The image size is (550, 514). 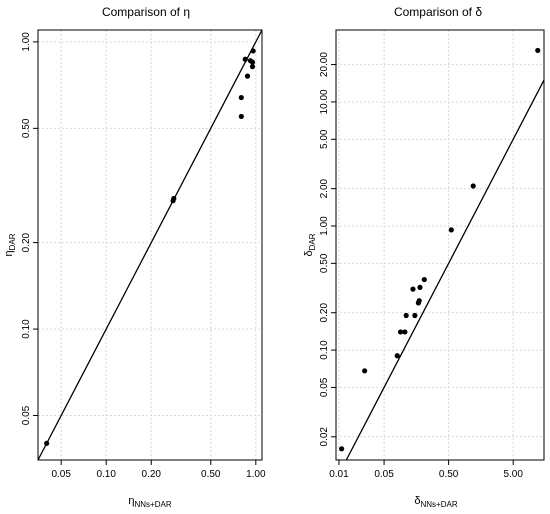 What do you see at coordinates (10, 244) in the screenshot?
I see `chart-eta-y-axis-label: ηDAR` at bounding box center [10, 244].